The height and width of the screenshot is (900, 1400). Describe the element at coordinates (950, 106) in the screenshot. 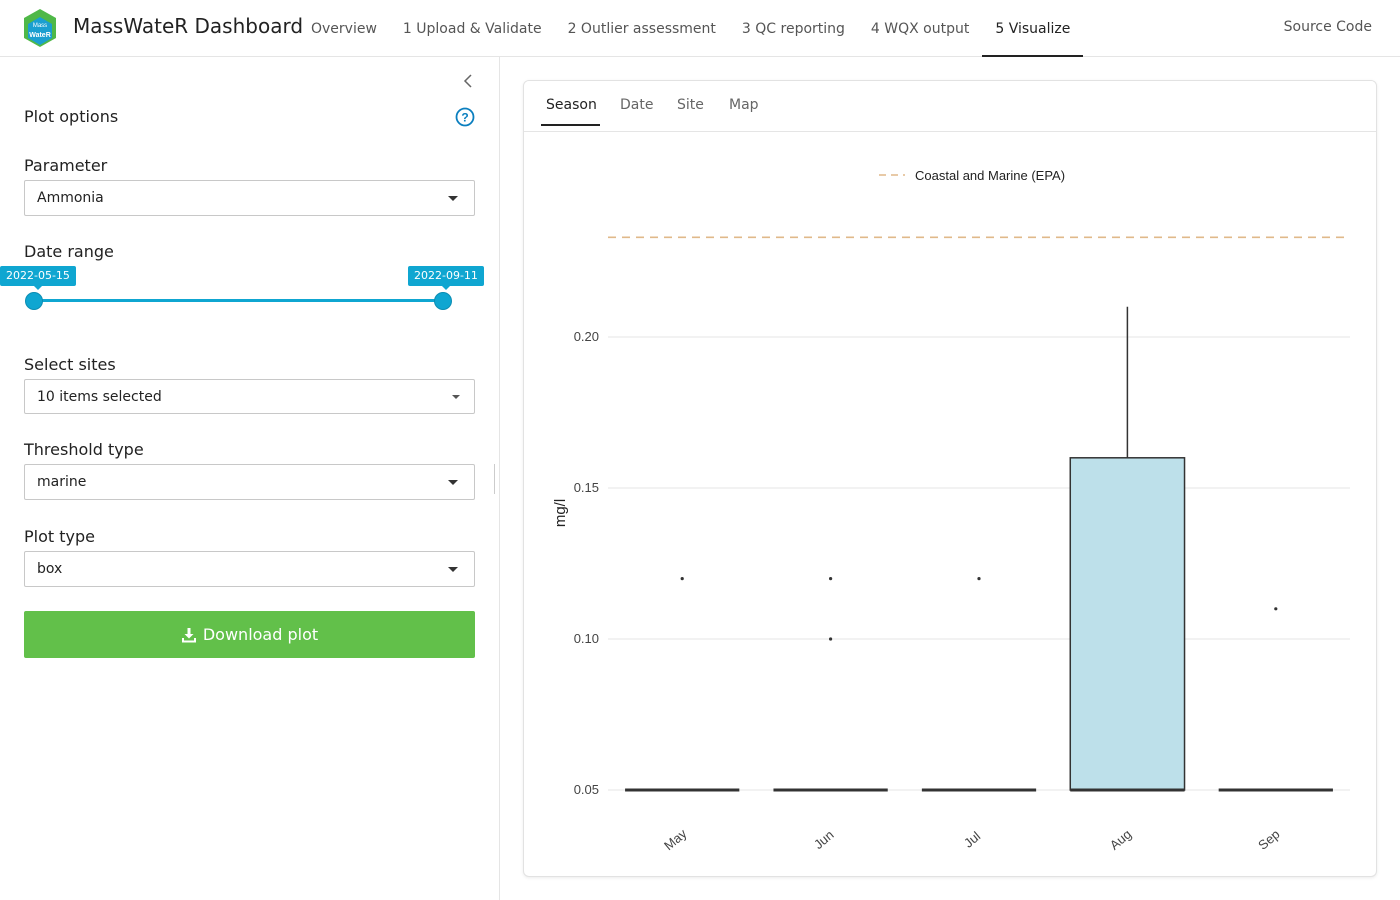

I see `plot-tabs: Season Date Site Map` at that location.